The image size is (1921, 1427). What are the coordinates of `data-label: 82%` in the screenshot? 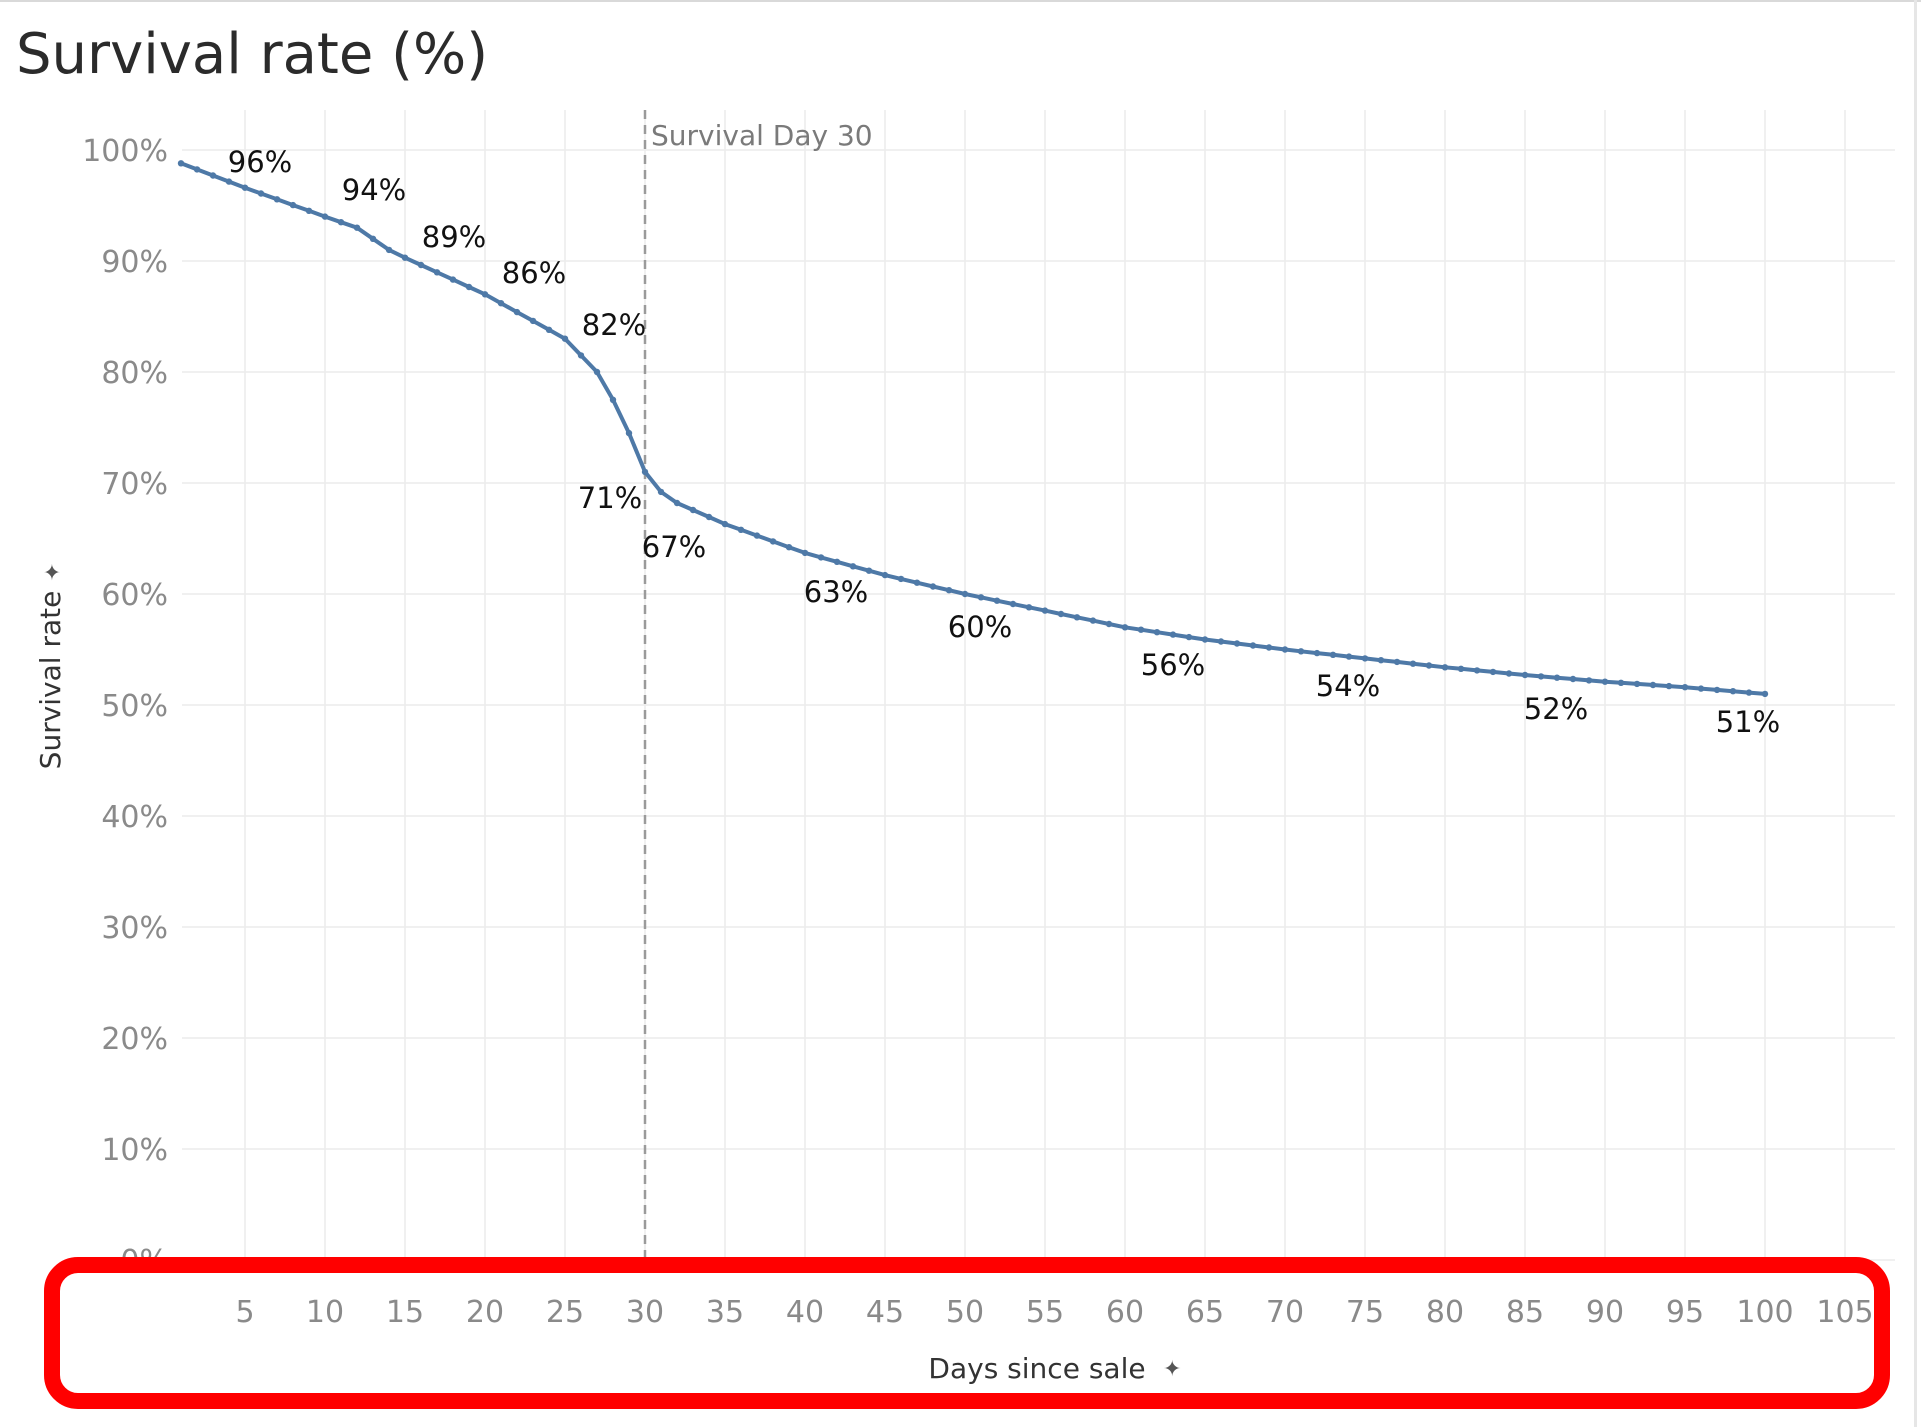 It's located at (614, 325).